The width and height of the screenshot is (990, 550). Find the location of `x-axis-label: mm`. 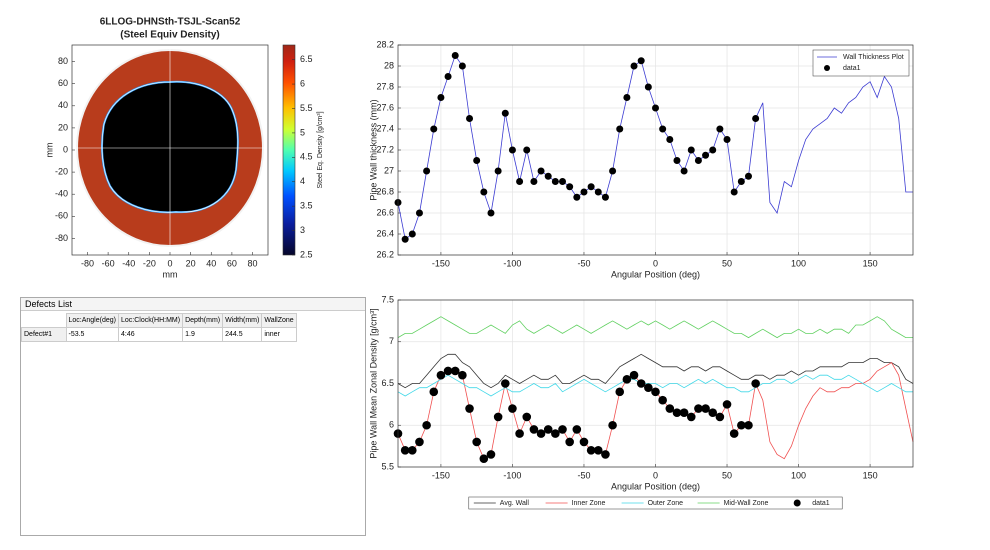

x-axis-label: mm is located at coordinates (170, 274).